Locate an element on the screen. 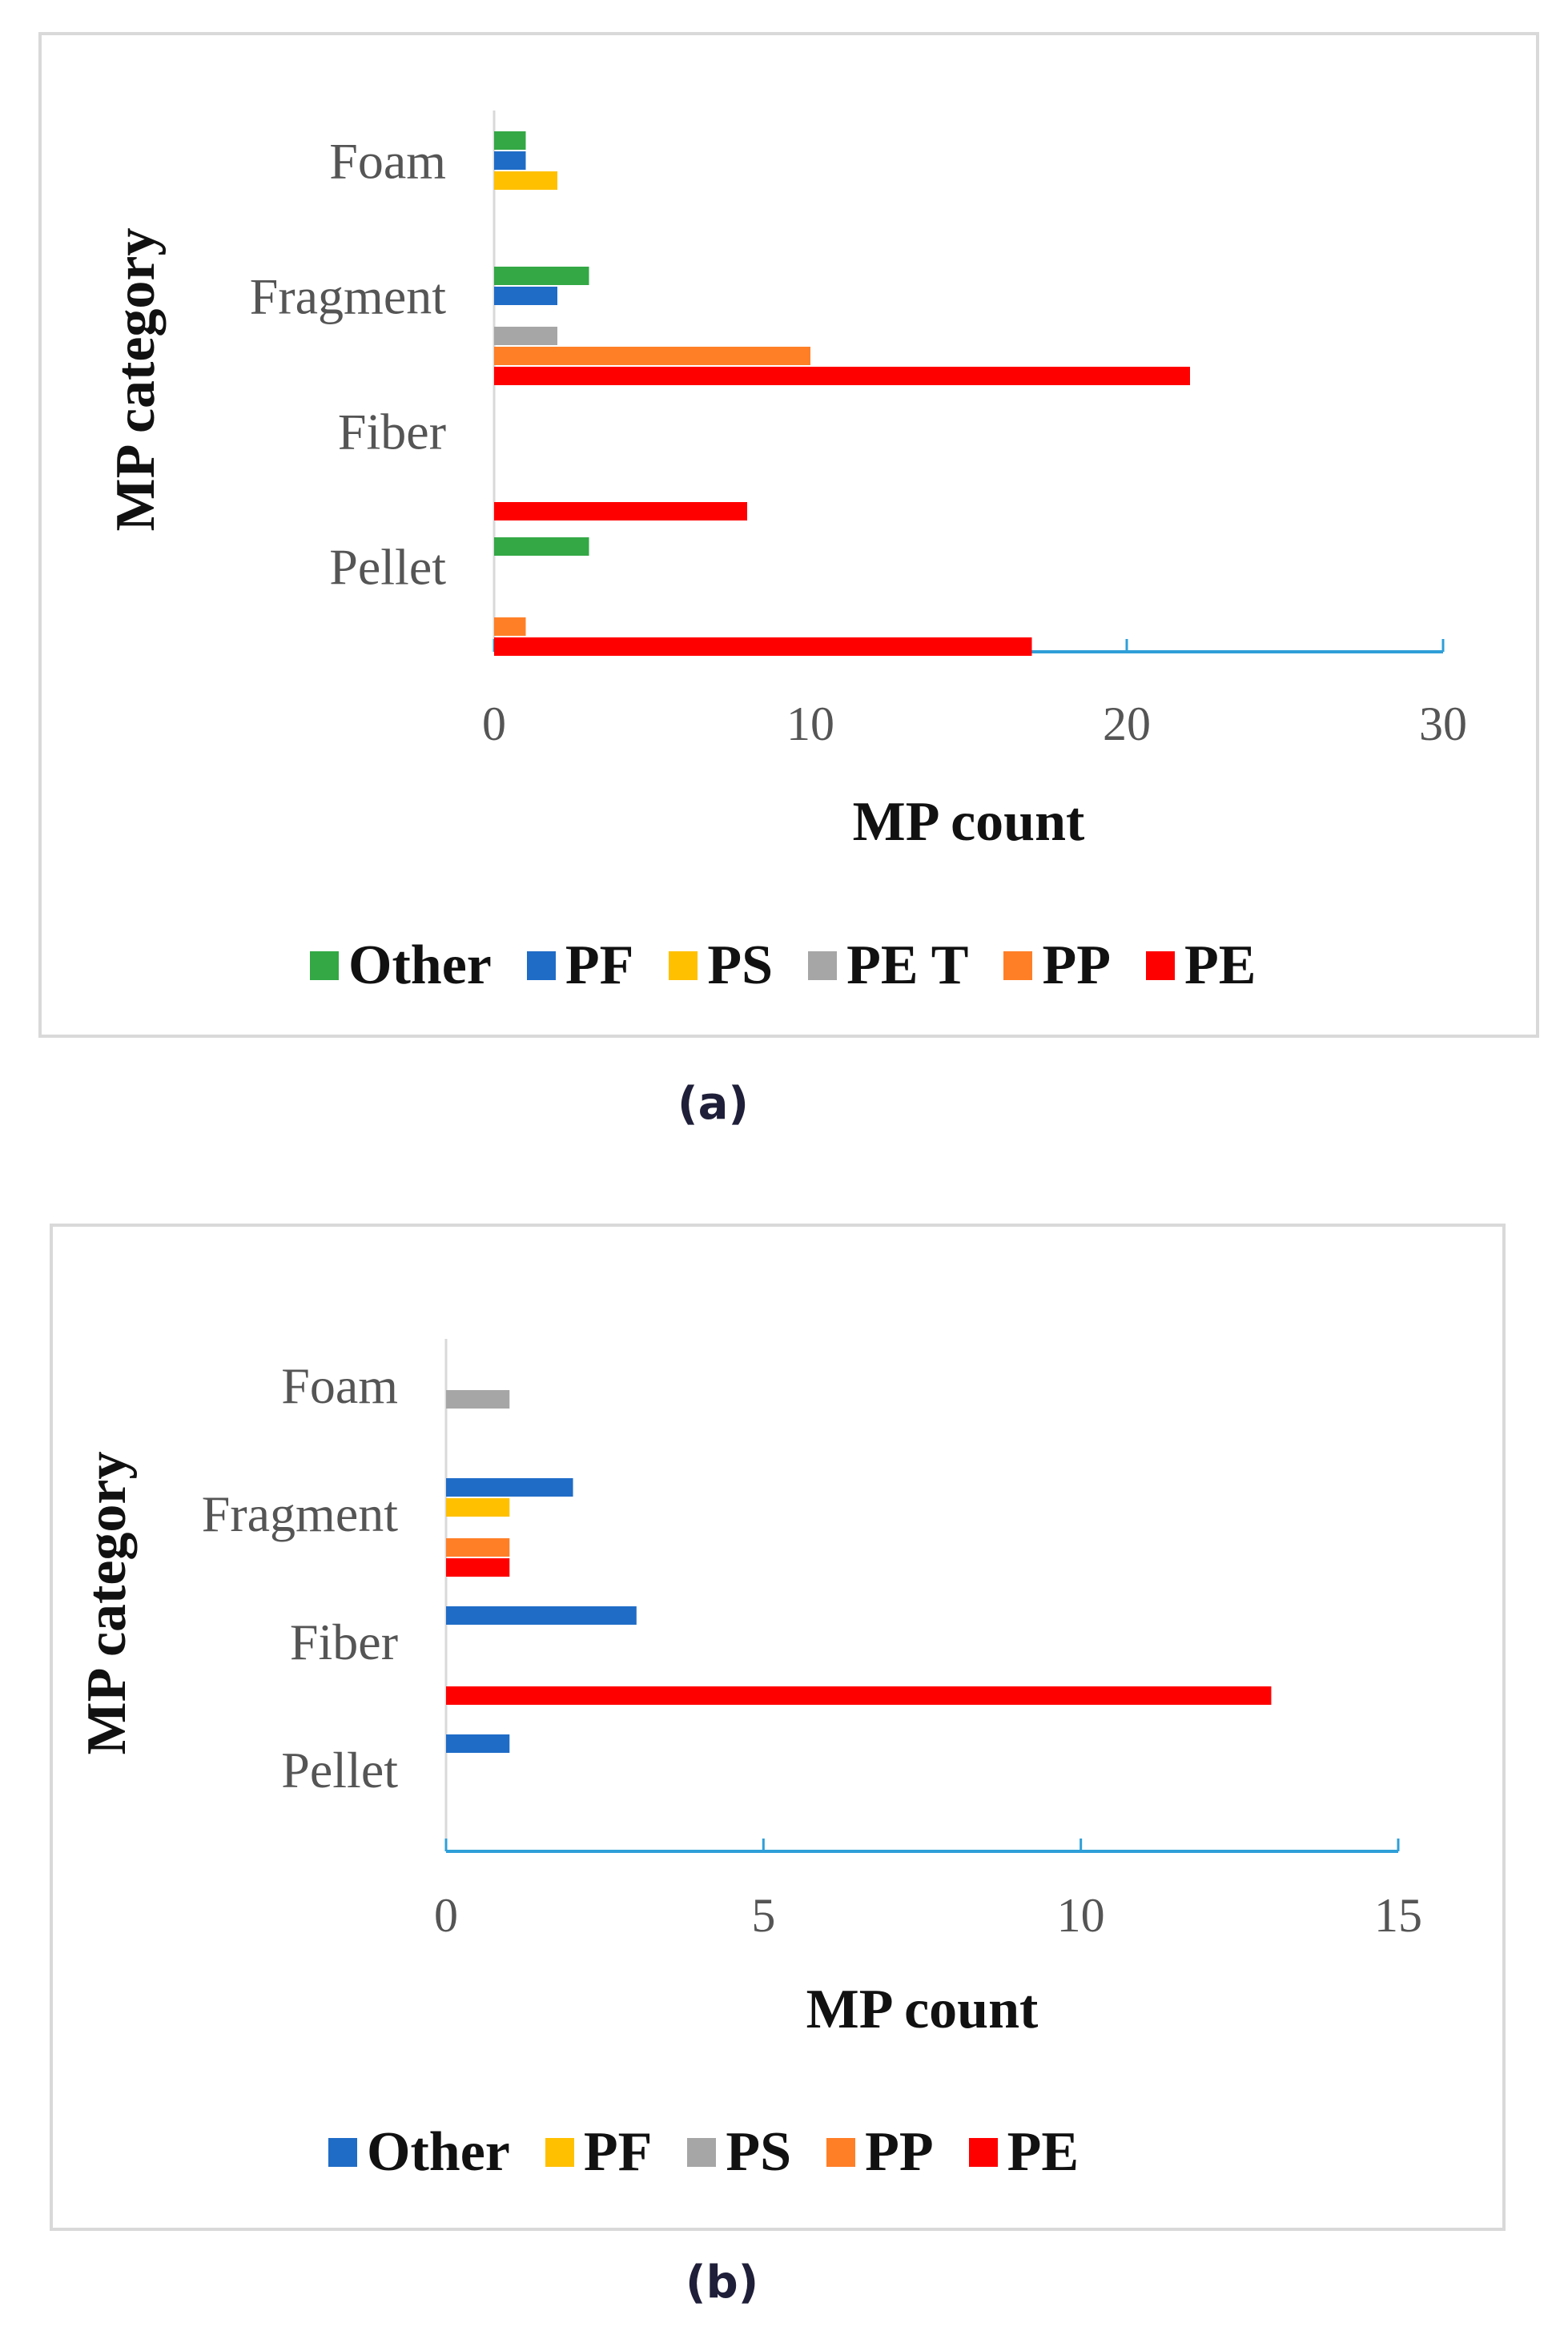 The image size is (1568, 2343). legend-label: PE T is located at coordinates (907, 965).